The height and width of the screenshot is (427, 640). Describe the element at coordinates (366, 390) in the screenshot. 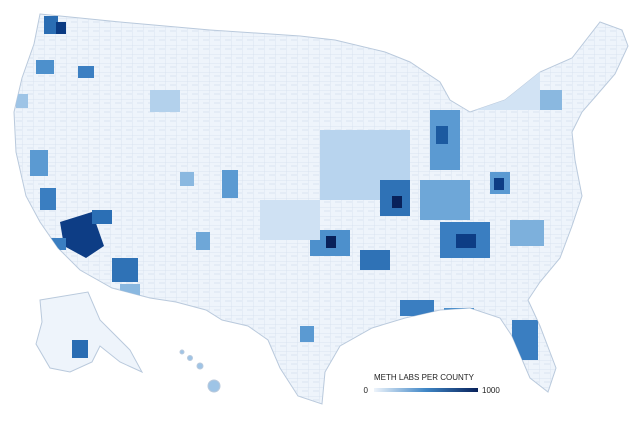

I see `legend-min: 0` at that location.